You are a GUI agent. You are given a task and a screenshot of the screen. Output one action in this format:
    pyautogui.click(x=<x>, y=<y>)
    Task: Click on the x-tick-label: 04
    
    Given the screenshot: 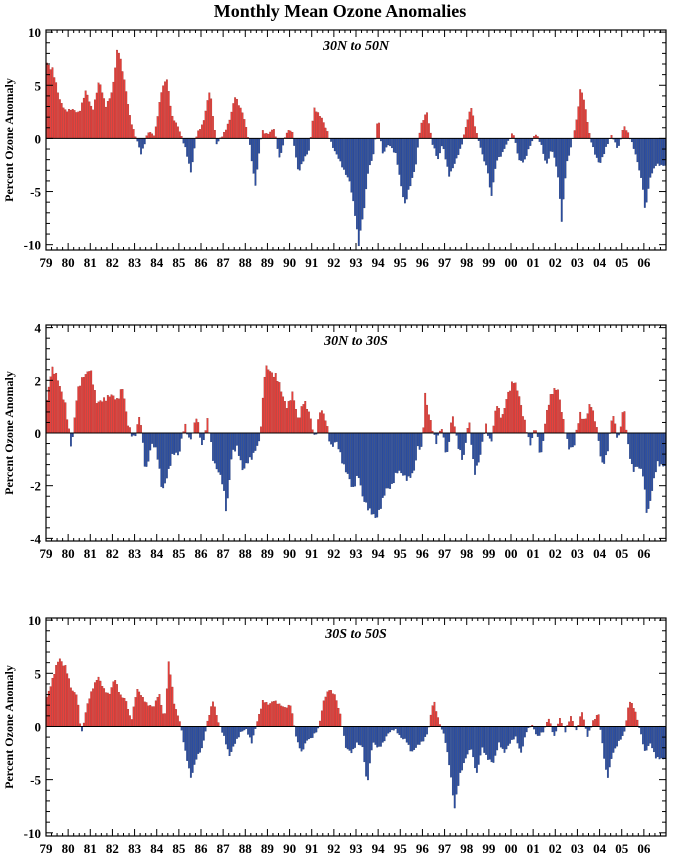 What is the action you would take?
    pyautogui.click(x=600, y=553)
    